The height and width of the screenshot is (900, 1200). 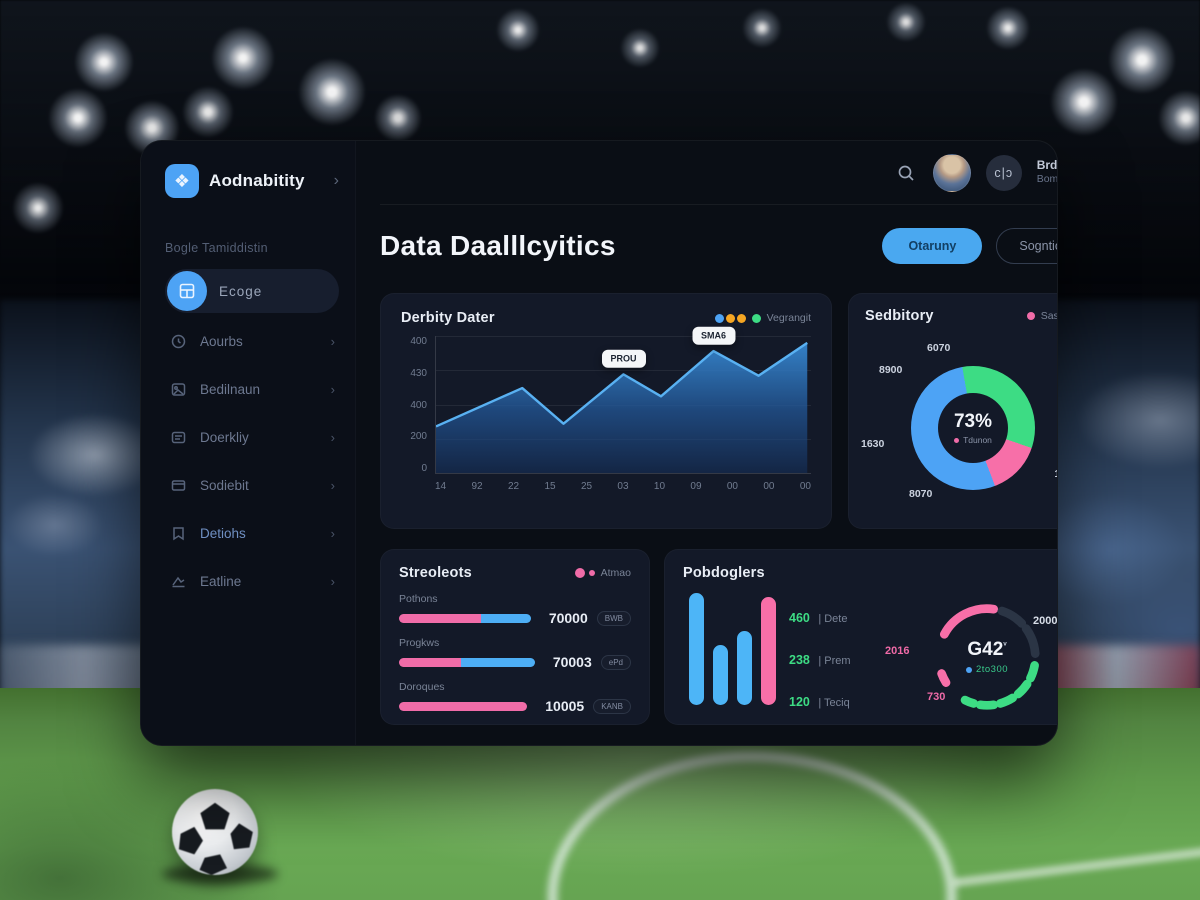 What do you see at coordinates (1047, 172) in the screenshot?
I see `user-menu: Brdineda Bompeirveus` at bounding box center [1047, 172].